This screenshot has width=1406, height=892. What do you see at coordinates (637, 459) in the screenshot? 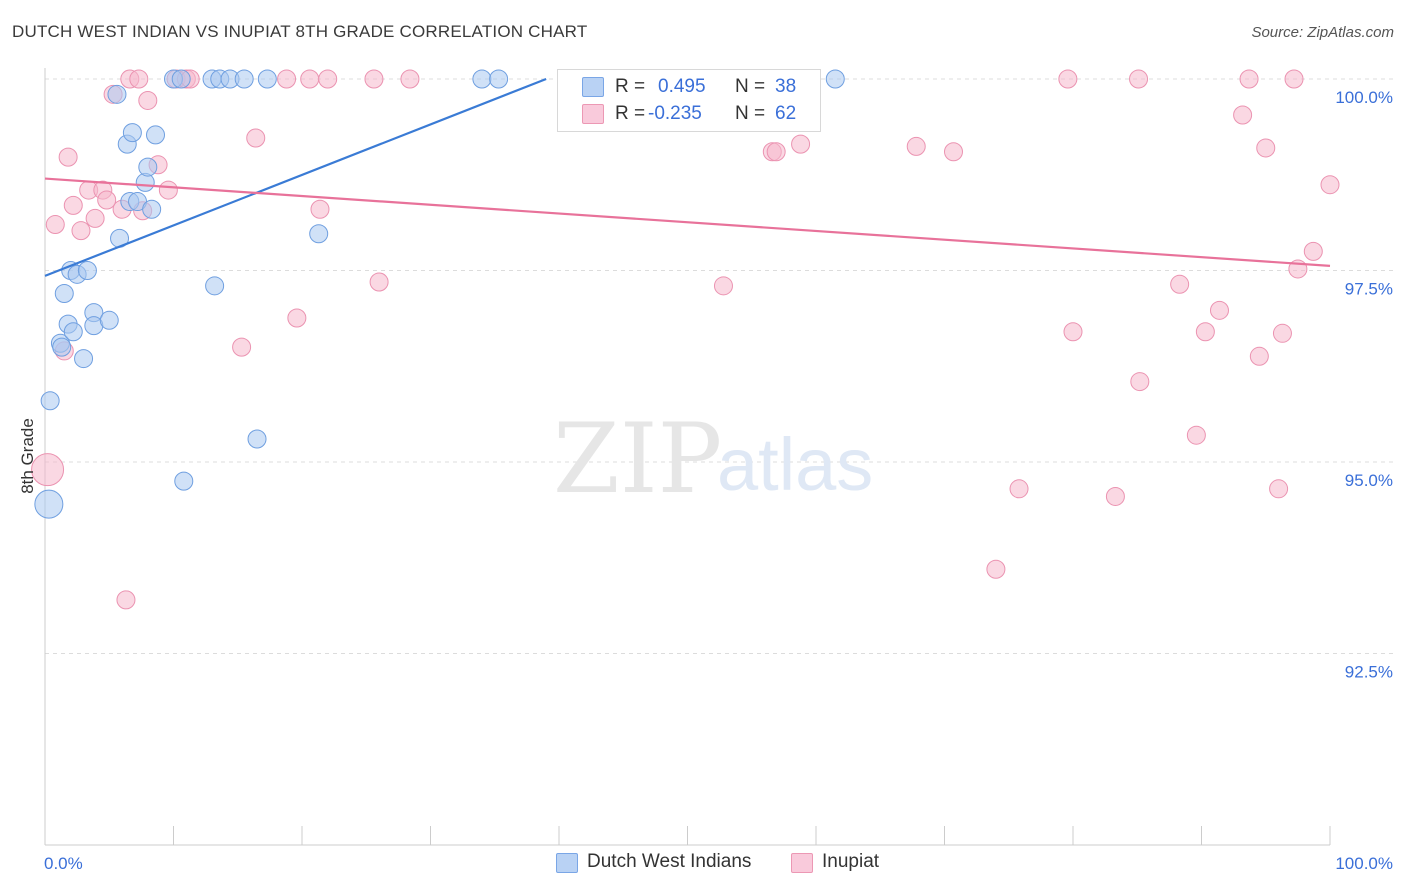
I see `watermark-zip: ZIP` at bounding box center [637, 459].